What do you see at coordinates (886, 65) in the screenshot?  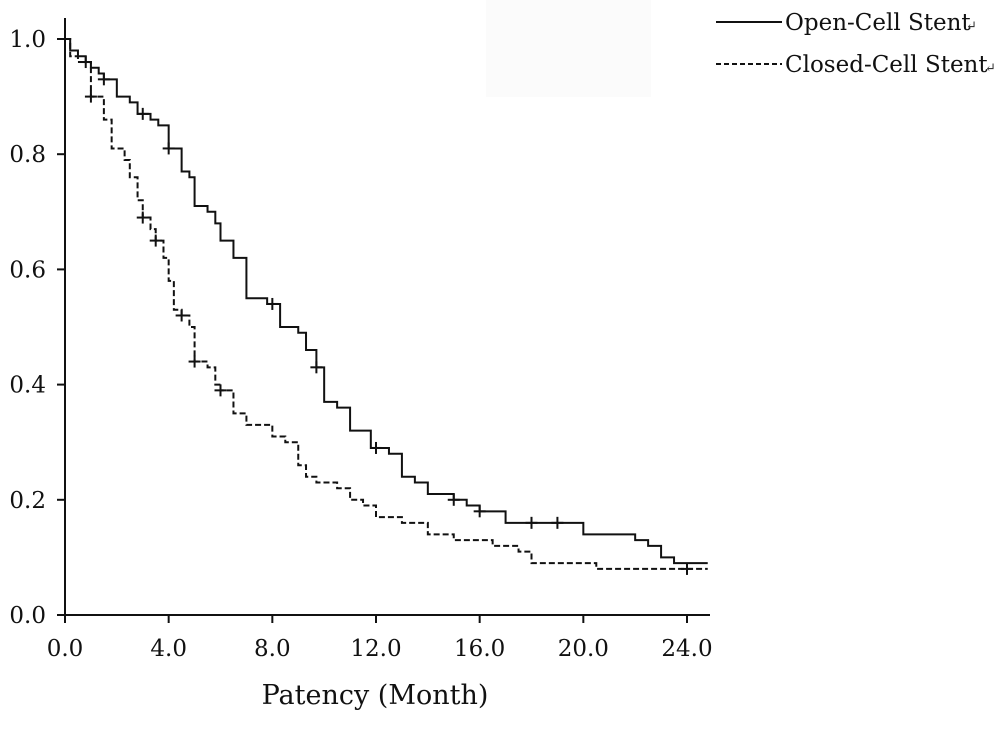 I see `legend-label-closed-cell: Closed-Cell Stent` at bounding box center [886, 65].